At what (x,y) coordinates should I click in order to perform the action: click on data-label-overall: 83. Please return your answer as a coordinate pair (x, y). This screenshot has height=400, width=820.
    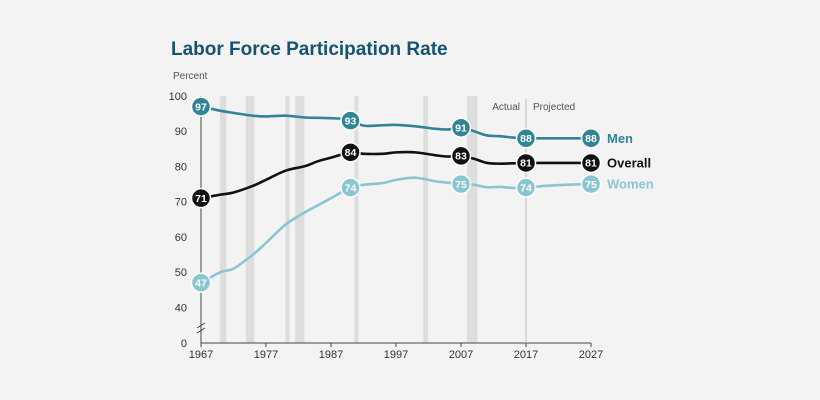
    Looking at the image, I should click on (461, 157).